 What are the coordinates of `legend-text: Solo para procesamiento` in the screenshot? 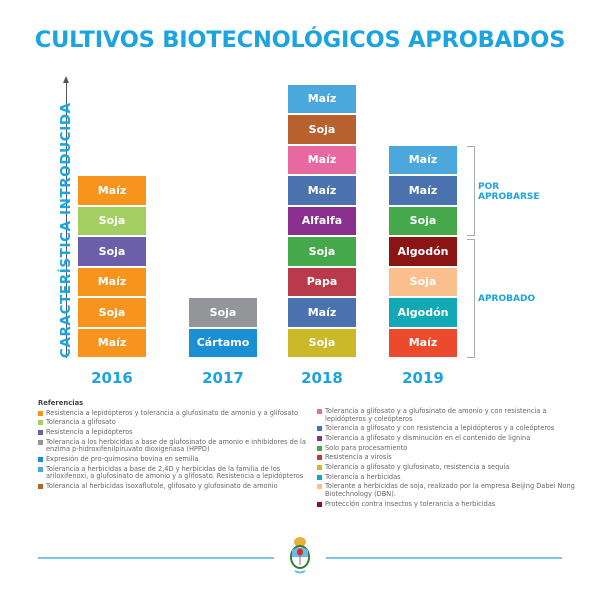 It's located at (366, 447).